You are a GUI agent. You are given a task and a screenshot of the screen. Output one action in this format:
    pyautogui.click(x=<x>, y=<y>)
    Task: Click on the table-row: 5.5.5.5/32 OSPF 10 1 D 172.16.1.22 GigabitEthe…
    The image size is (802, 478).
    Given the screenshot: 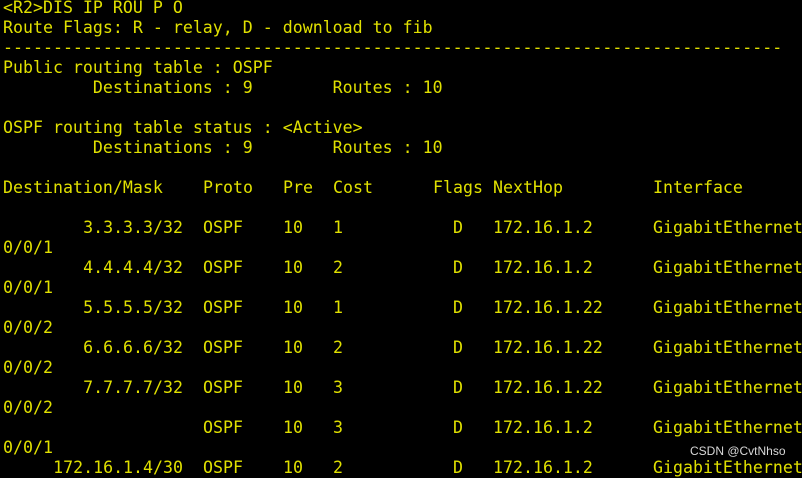 What is the action you would take?
    pyautogui.click(x=402, y=308)
    